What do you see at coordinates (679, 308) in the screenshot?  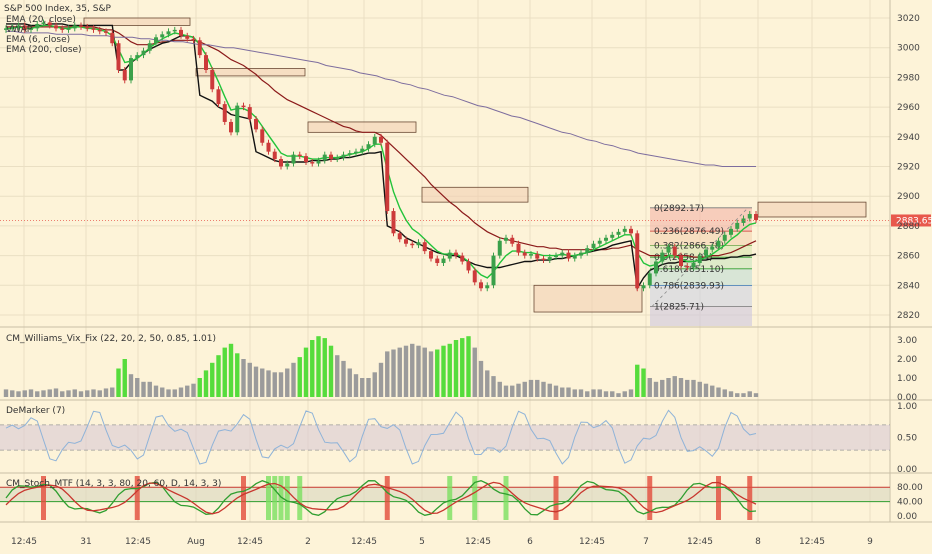 I see `fib-level-label: 1(2825.71)` at bounding box center [679, 308].